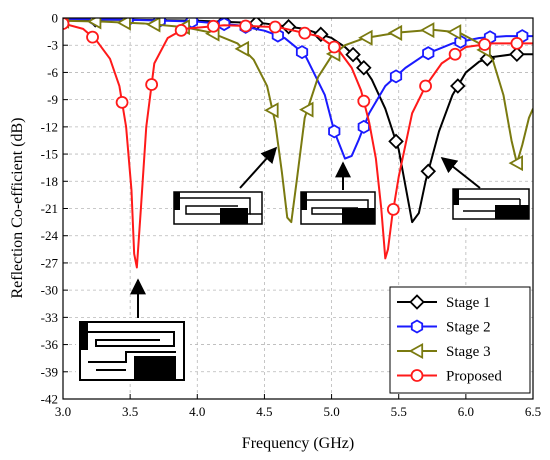 The width and height of the screenshot is (550, 460). Describe the element at coordinates (460, 340) in the screenshot. I see `legend: Stage 1 Stage 2 Stage 3 Proposed` at that location.